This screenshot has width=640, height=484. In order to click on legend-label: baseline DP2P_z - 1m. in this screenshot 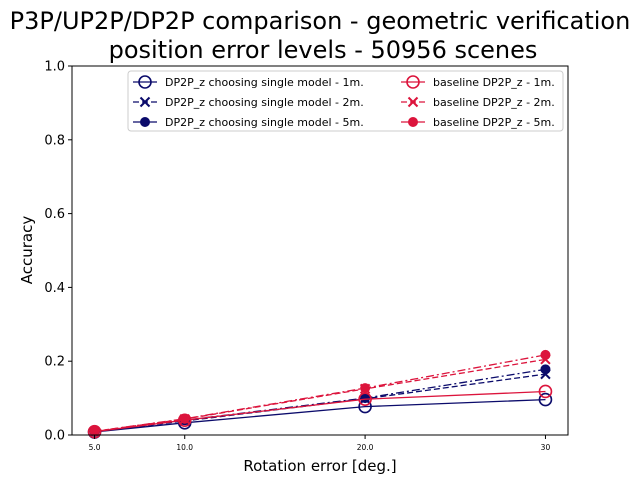, I will do `click(494, 82)`.